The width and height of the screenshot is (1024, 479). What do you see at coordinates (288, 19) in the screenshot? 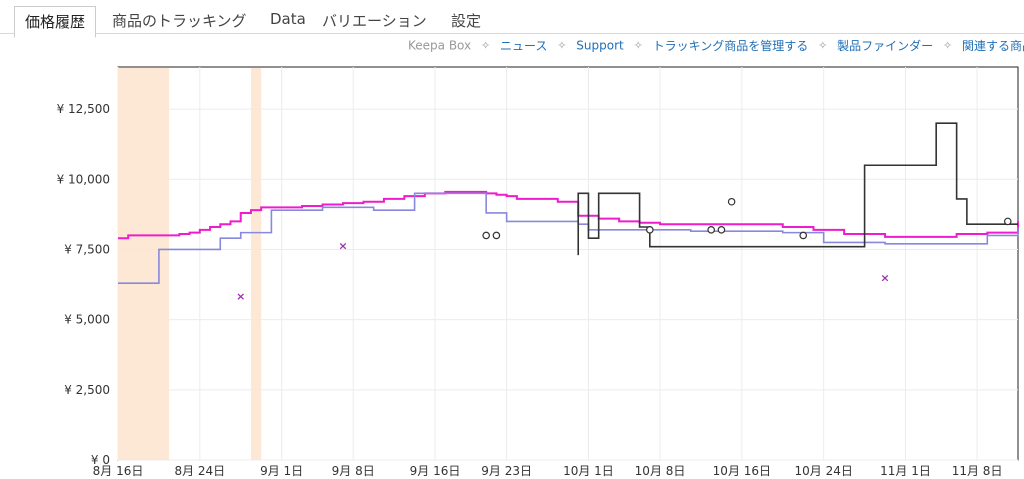
I see `tab-data: Data` at bounding box center [288, 19].